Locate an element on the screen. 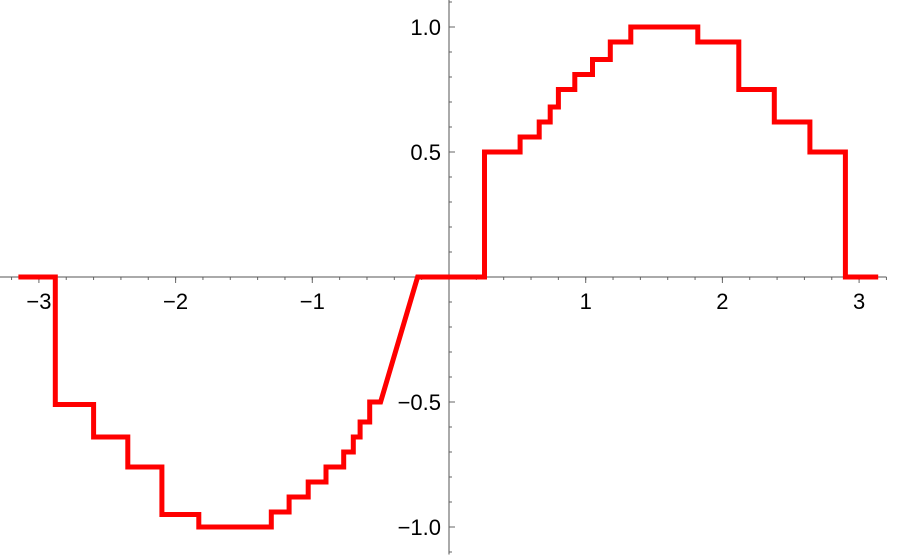 The width and height of the screenshot is (900, 558). x-tick-labels: −3 −2 −1 1 2 3 is located at coordinates (445, 301).